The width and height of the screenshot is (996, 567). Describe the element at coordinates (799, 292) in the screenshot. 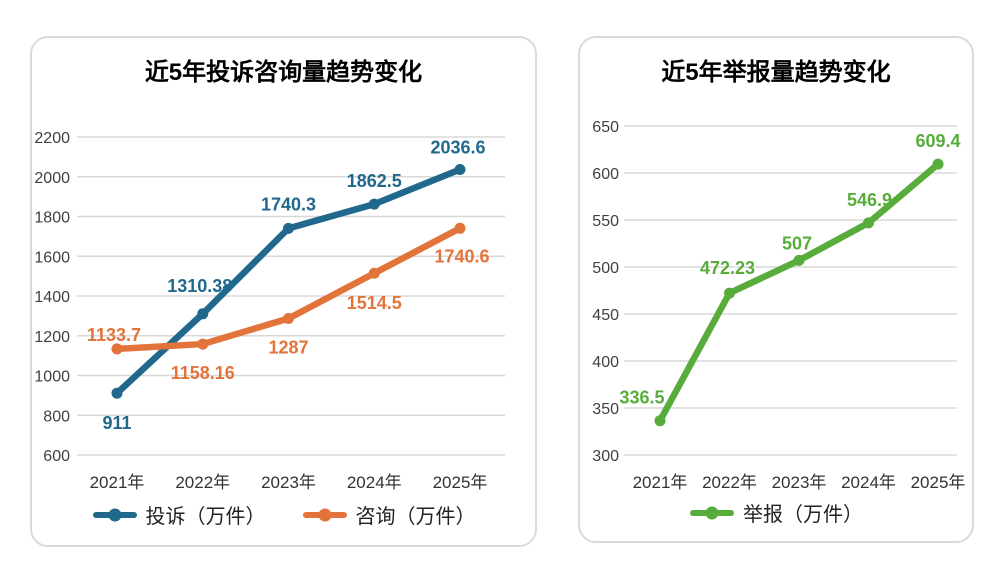

I see `series-line` at that location.